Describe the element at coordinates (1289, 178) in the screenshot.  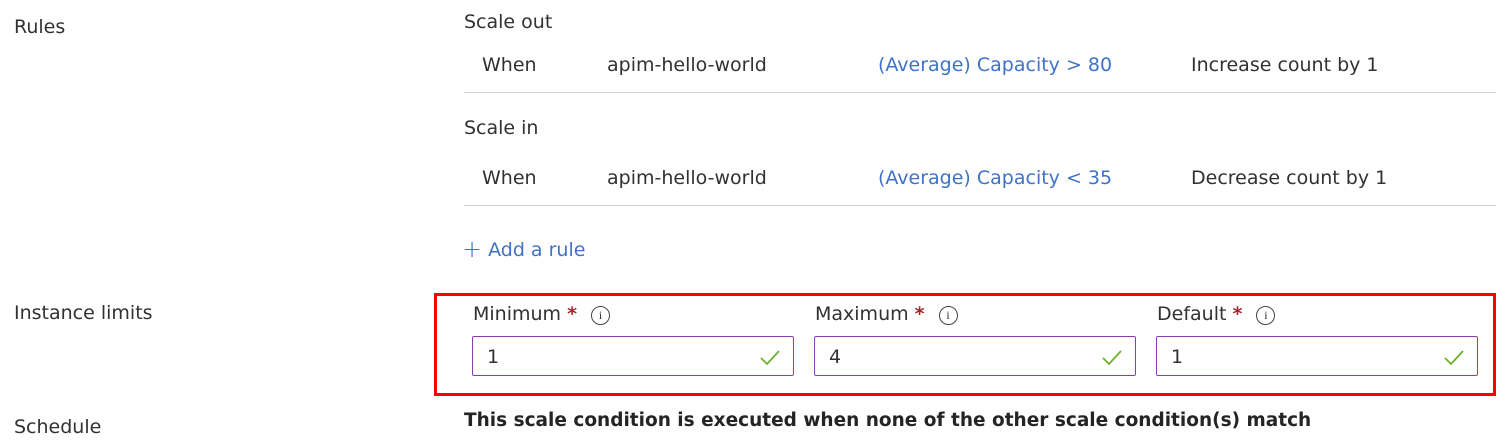
I see `rule-action: Decrease count by 1` at that location.